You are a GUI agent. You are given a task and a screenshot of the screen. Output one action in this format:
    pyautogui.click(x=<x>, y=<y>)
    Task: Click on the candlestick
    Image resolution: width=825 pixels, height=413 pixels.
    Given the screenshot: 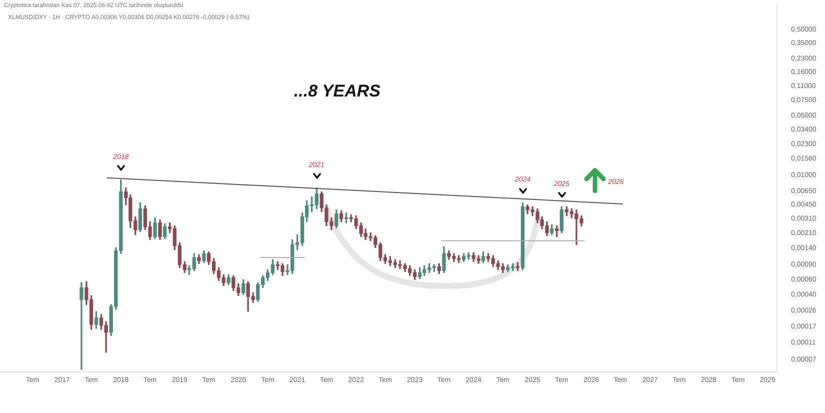 What is the action you would take?
    pyautogui.click(x=82, y=326)
    